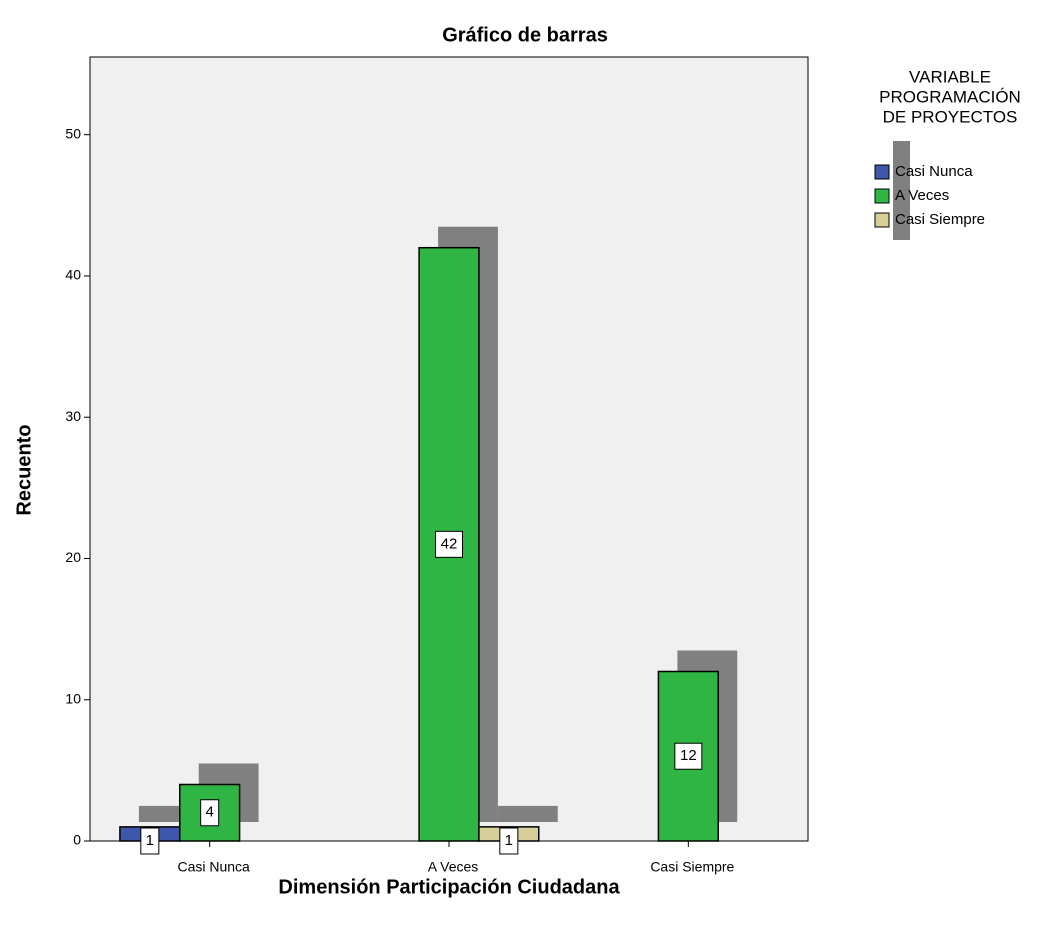 The width and height of the screenshot is (1041, 926). What do you see at coordinates (24, 469) in the screenshot?
I see `y-axis-label: Recuento` at bounding box center [24, 469].